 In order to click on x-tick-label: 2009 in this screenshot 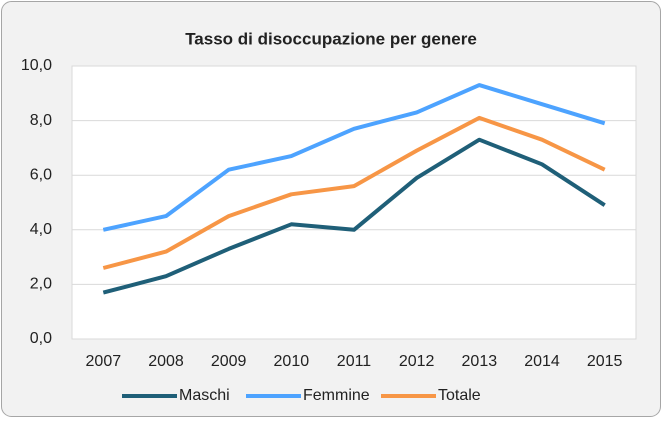, I will do `click(229, 361)`.